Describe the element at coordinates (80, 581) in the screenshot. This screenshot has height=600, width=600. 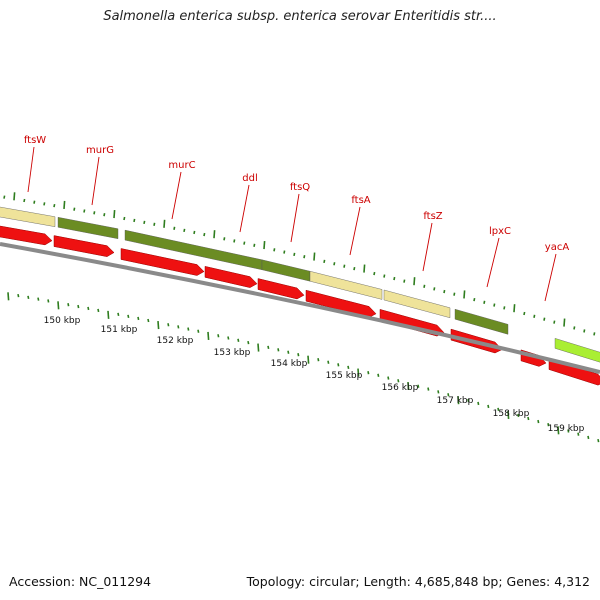
I see `accession-text: Accession: NC_011294` at that location.